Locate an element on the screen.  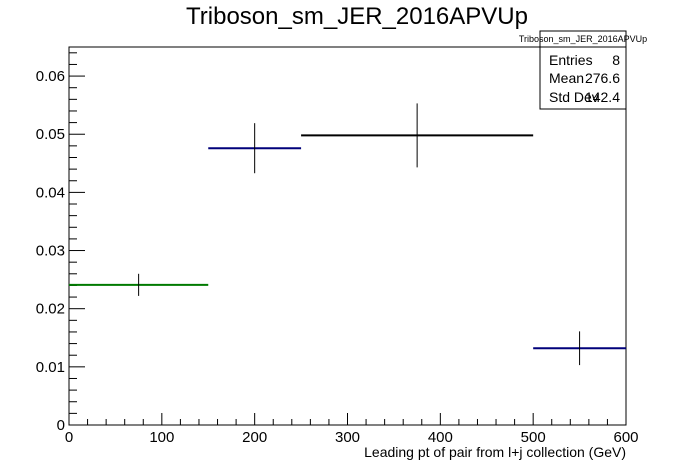
x-tick-label: 500 is located at coordinates (533, 437).